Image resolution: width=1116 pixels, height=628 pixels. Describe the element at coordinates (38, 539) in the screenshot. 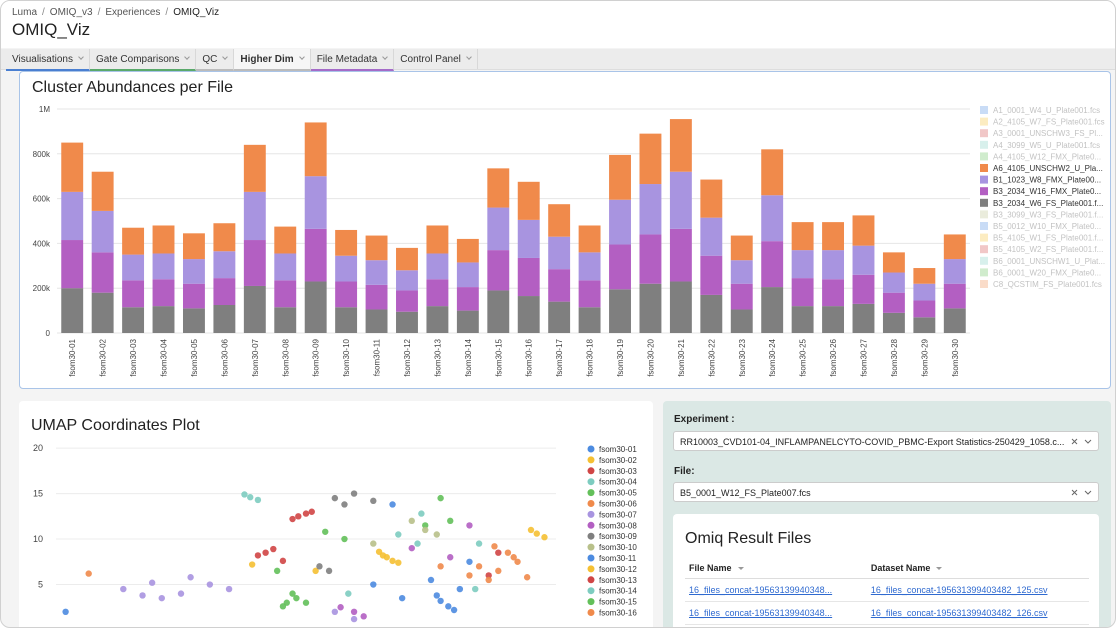

I see `y-tick-label: 10` at that location.